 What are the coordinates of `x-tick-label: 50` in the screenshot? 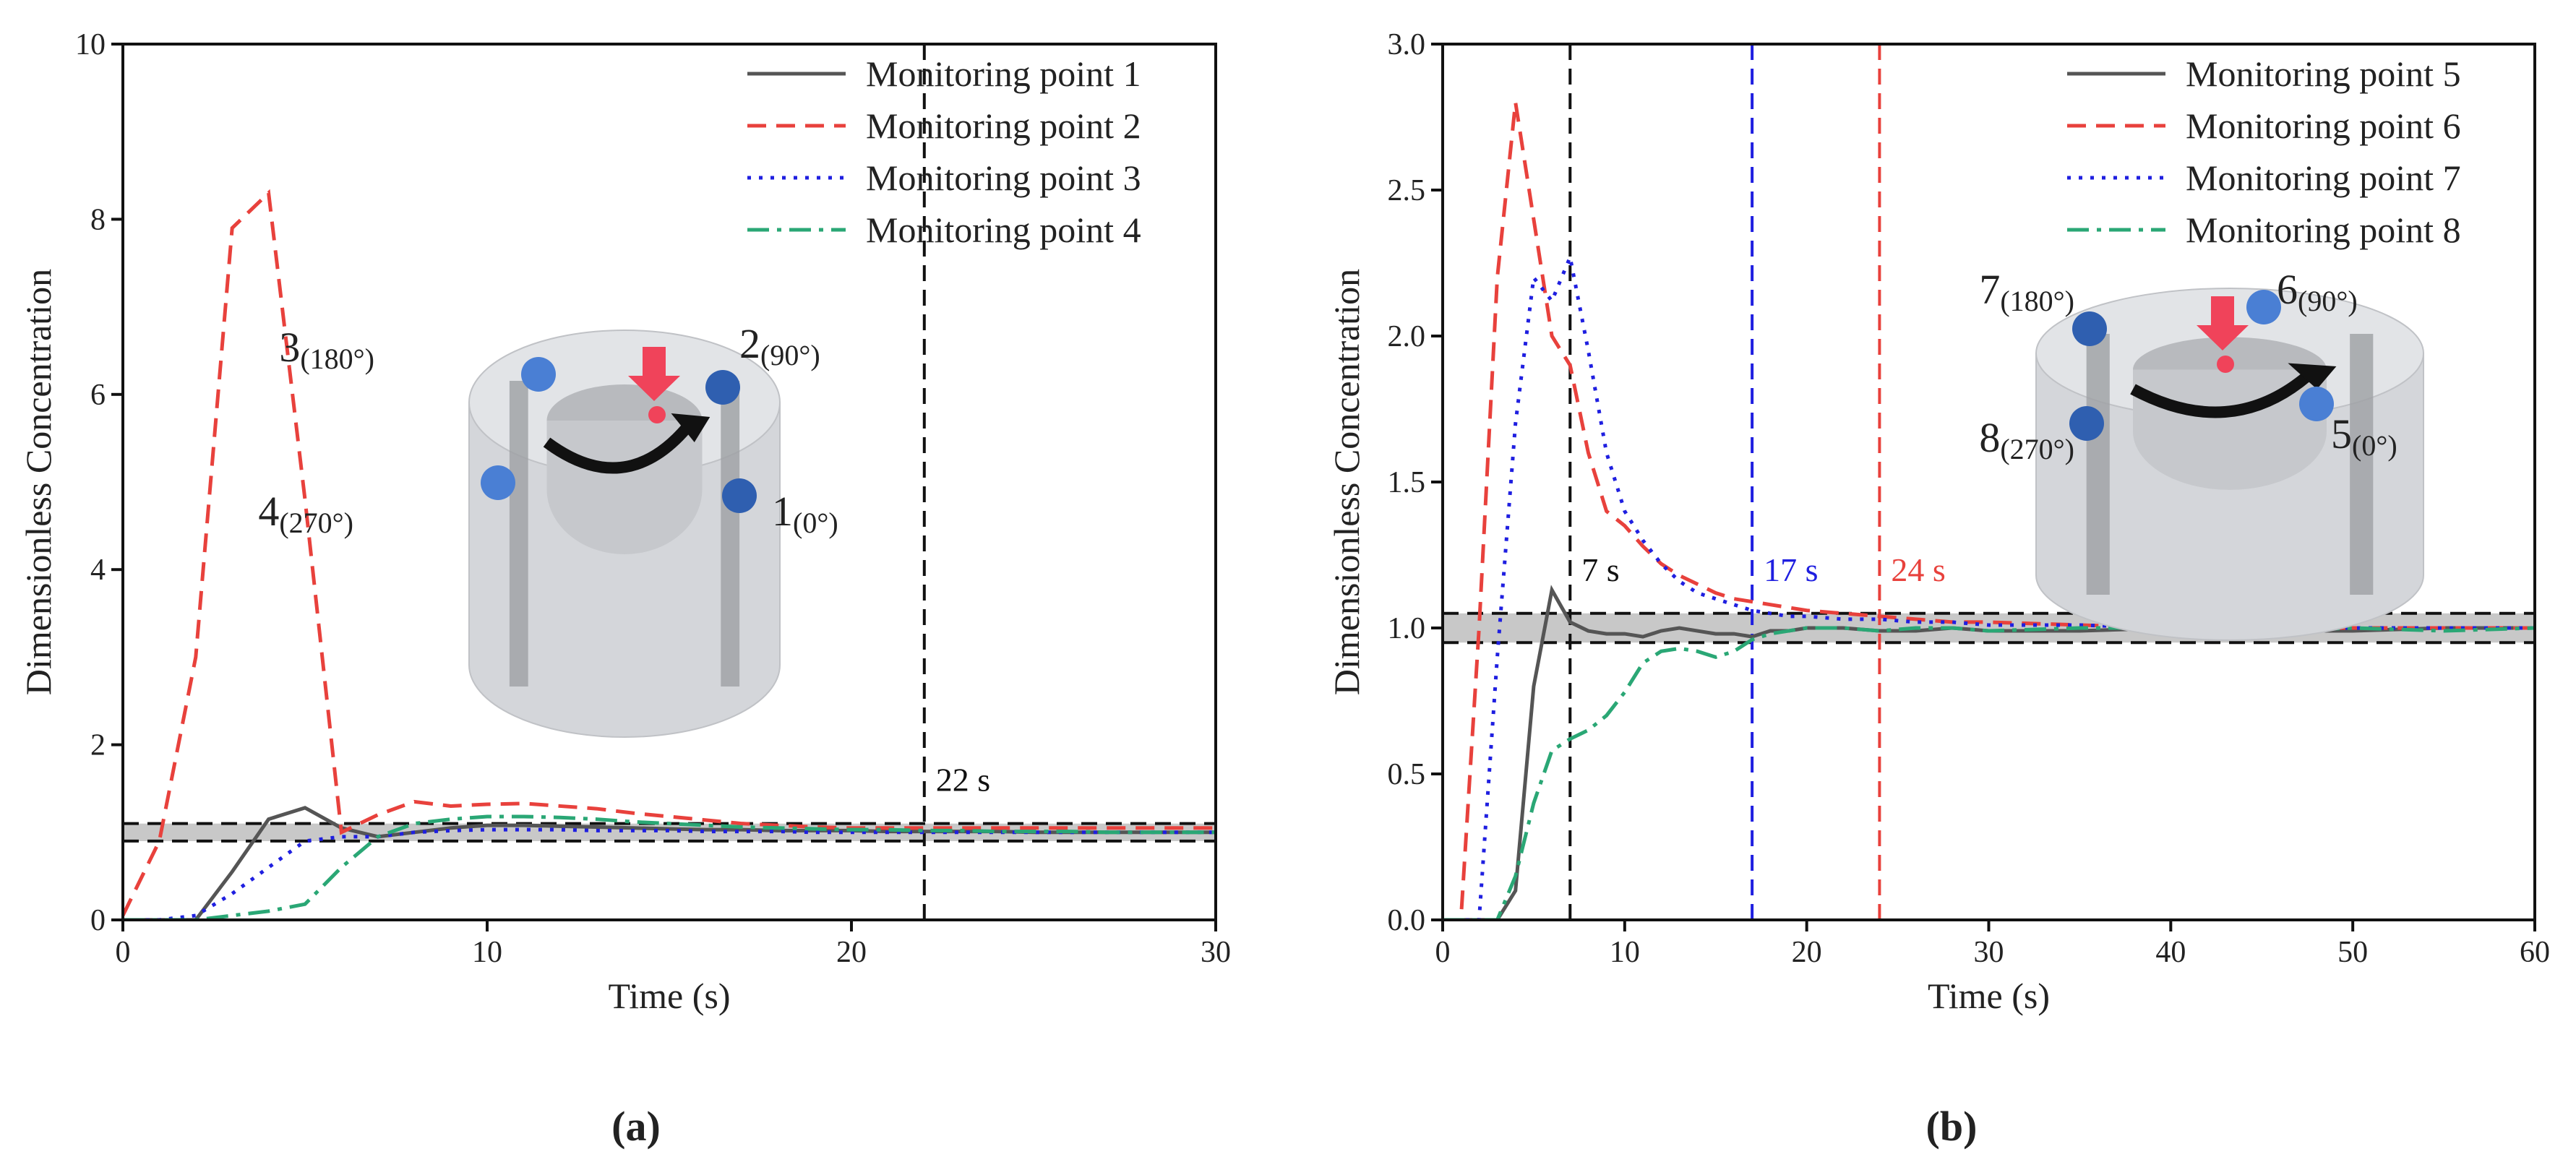 It's located at (2353, 952).